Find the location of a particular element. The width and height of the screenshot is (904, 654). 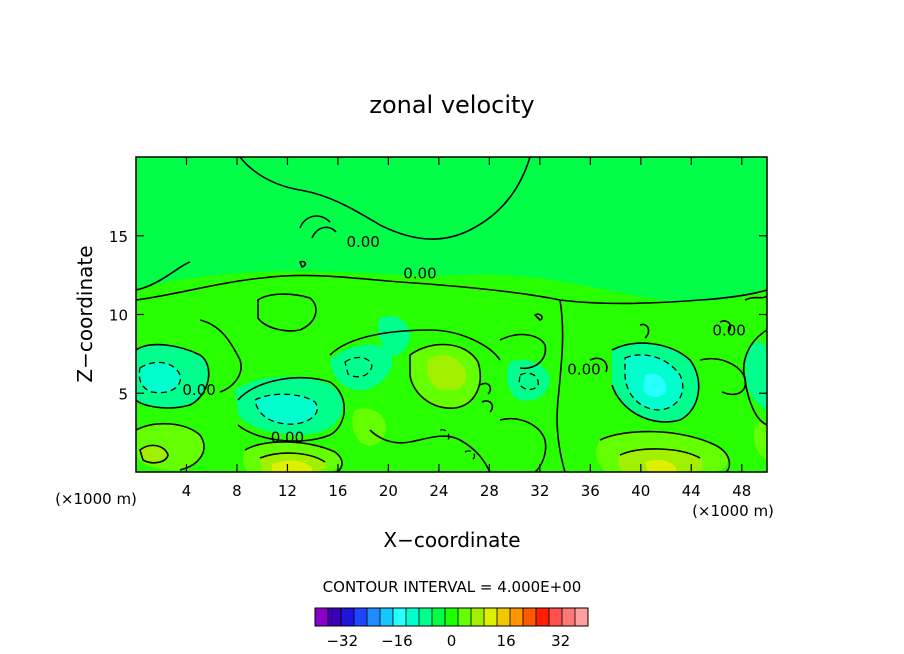

colorbar-tick-label: −32 is located at coordinates (342, 641).